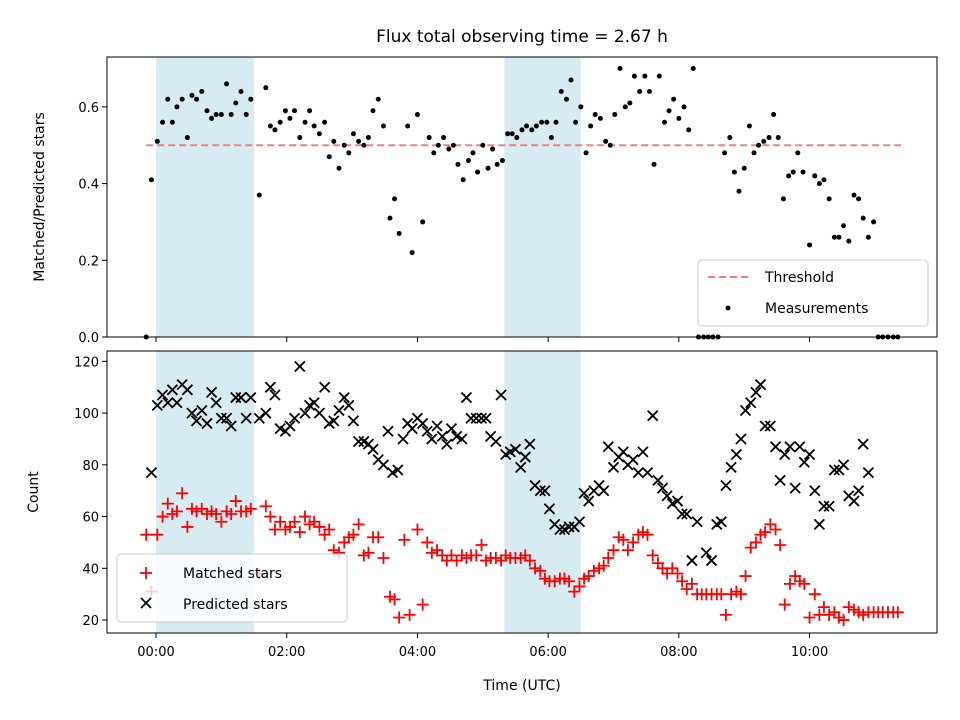 Image resolution: width=960 pixels, height=720 pixels. What do you see at coordinates (90, 466) in the screenshot?
I see `y-tick-label: 80` at bounding box center [90, 466].